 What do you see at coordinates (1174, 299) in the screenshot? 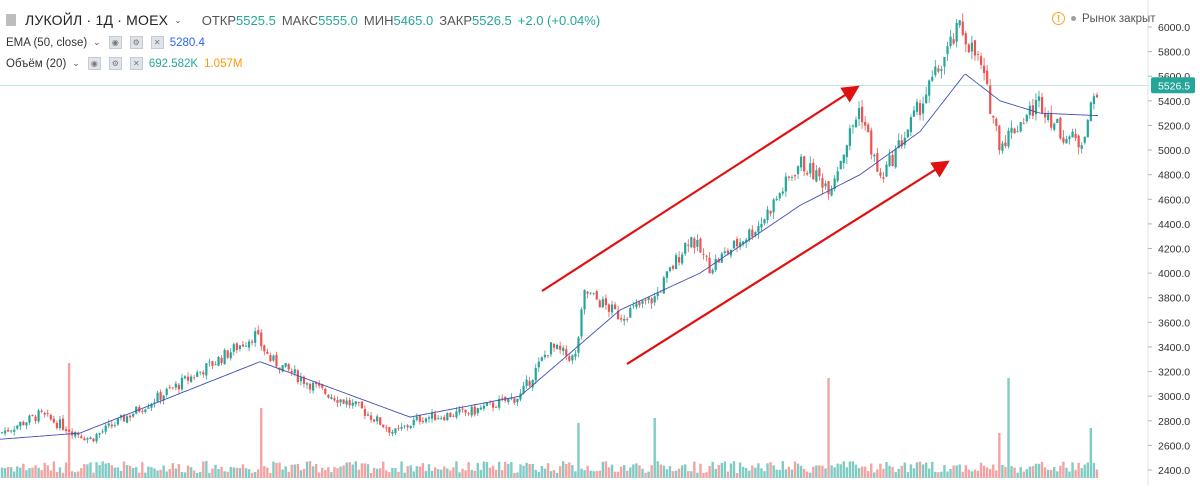
I see `y-tick-label: 3800.0` at bounding box center [1174, 299].